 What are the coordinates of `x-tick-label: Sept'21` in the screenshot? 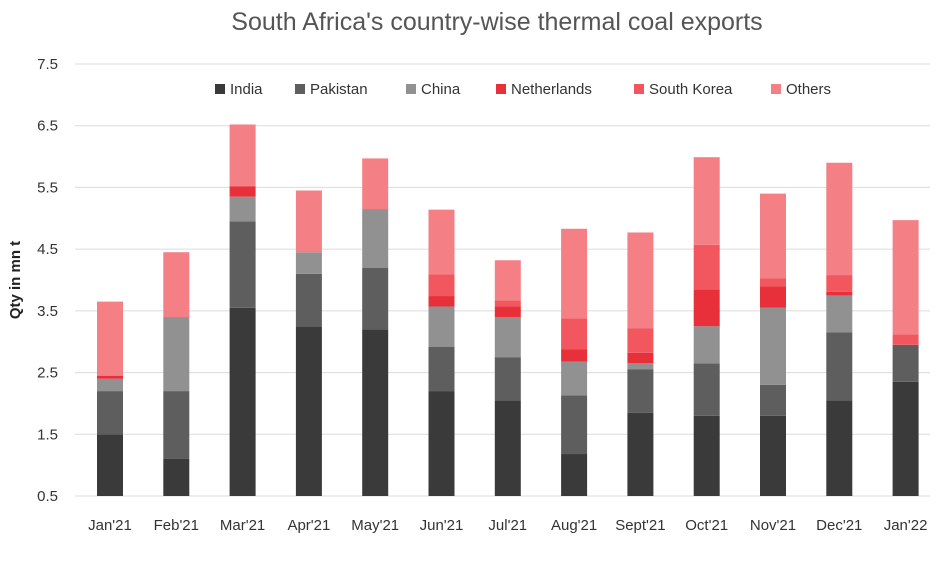 It's located at (640, 525).